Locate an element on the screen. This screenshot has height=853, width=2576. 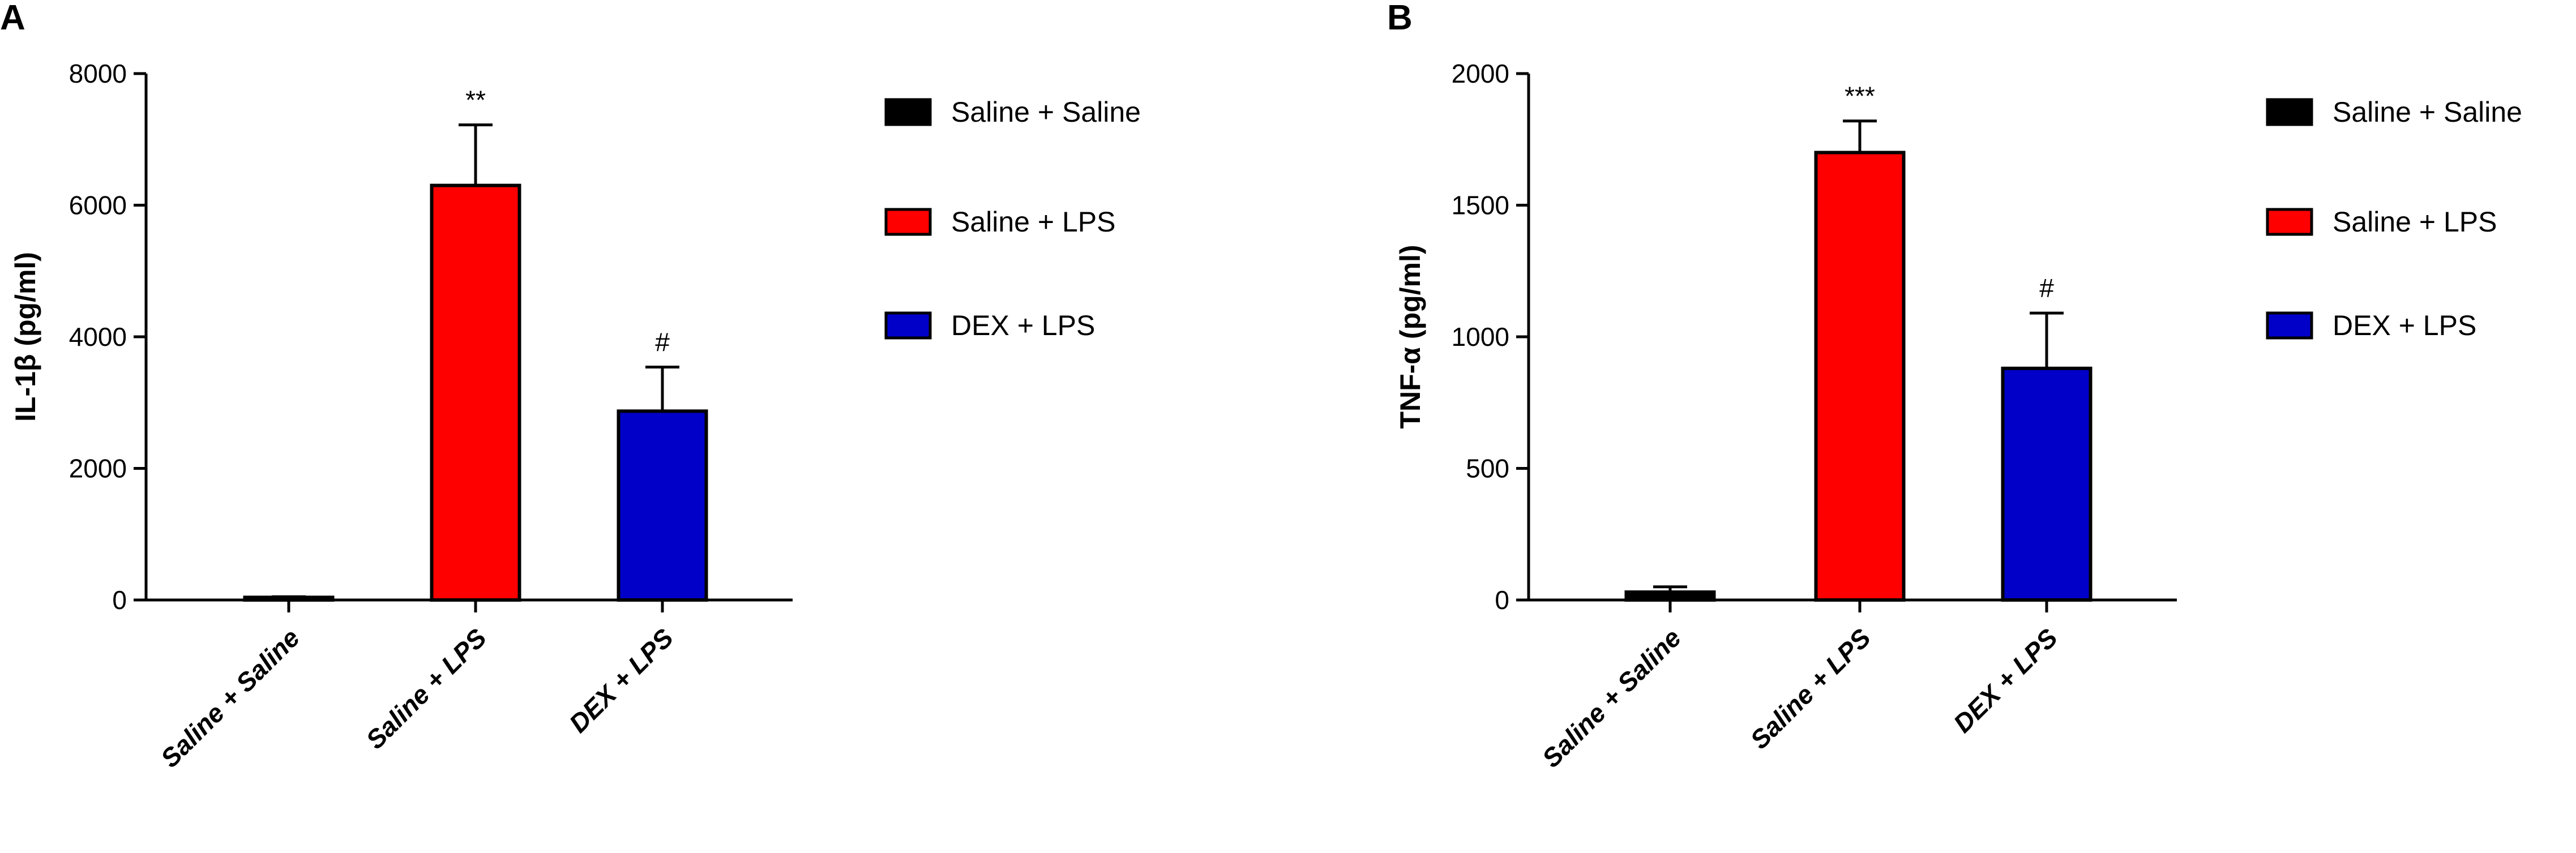
y-tick-label: 1000 is located at coordinates (1480, 337).